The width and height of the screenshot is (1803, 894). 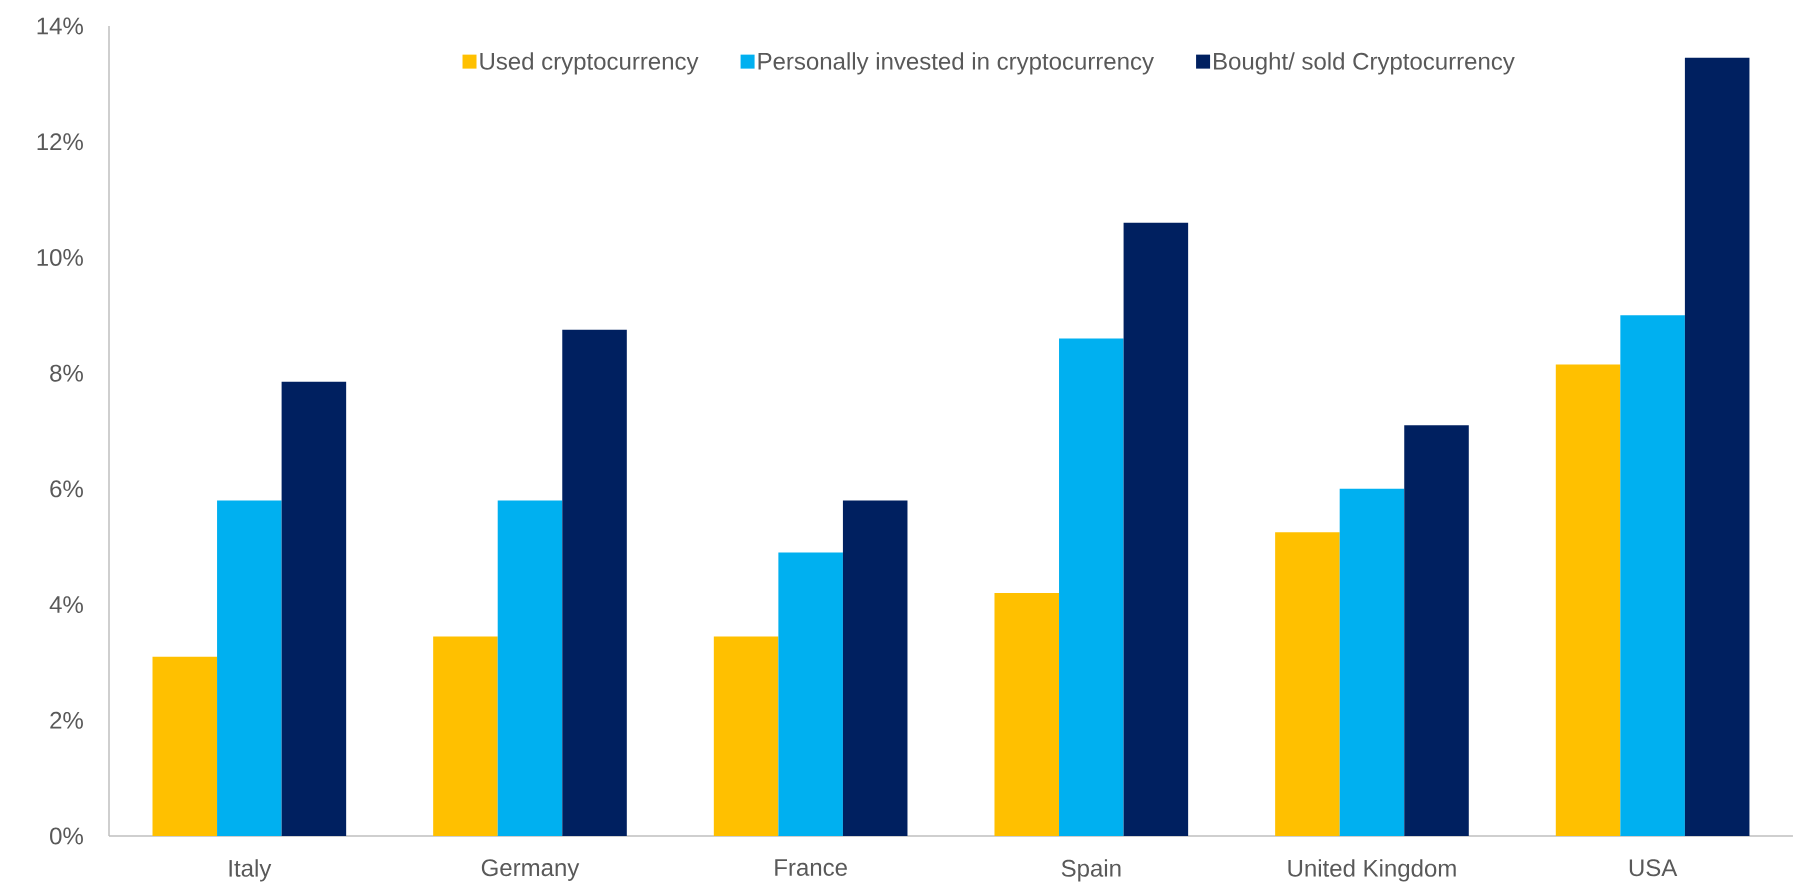 I want to click on y-tick-label: 2%, so click(x=66, y=720).